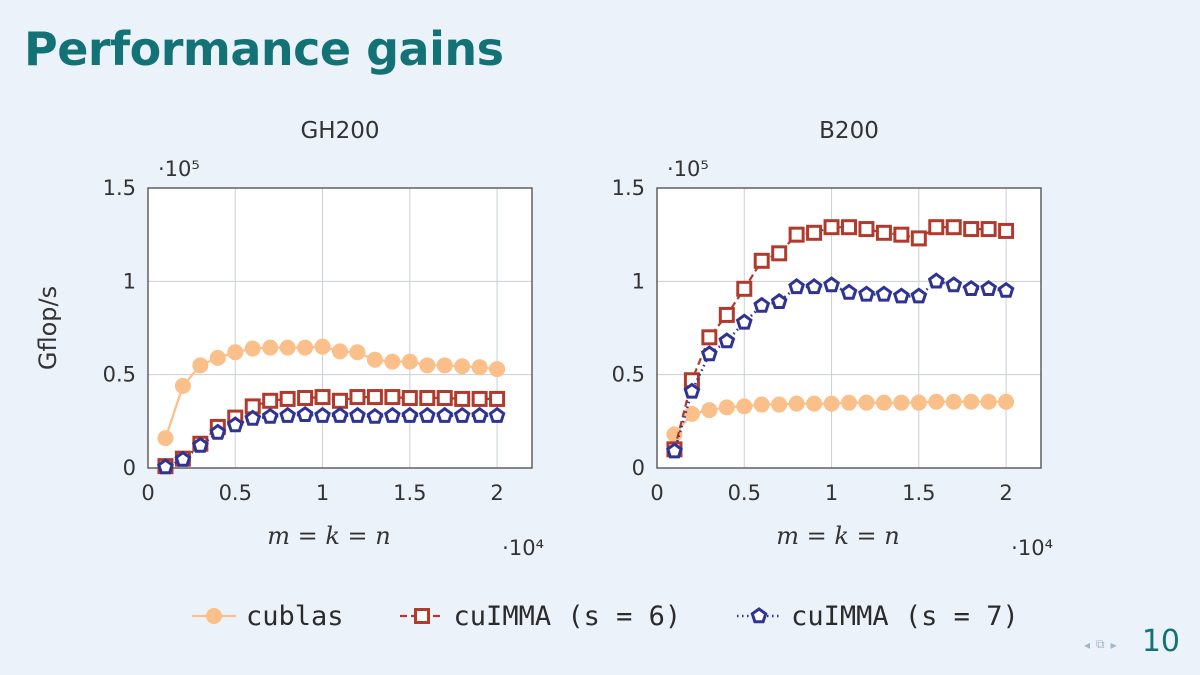  I want to click on page-number: 10, so click(1160, 641).